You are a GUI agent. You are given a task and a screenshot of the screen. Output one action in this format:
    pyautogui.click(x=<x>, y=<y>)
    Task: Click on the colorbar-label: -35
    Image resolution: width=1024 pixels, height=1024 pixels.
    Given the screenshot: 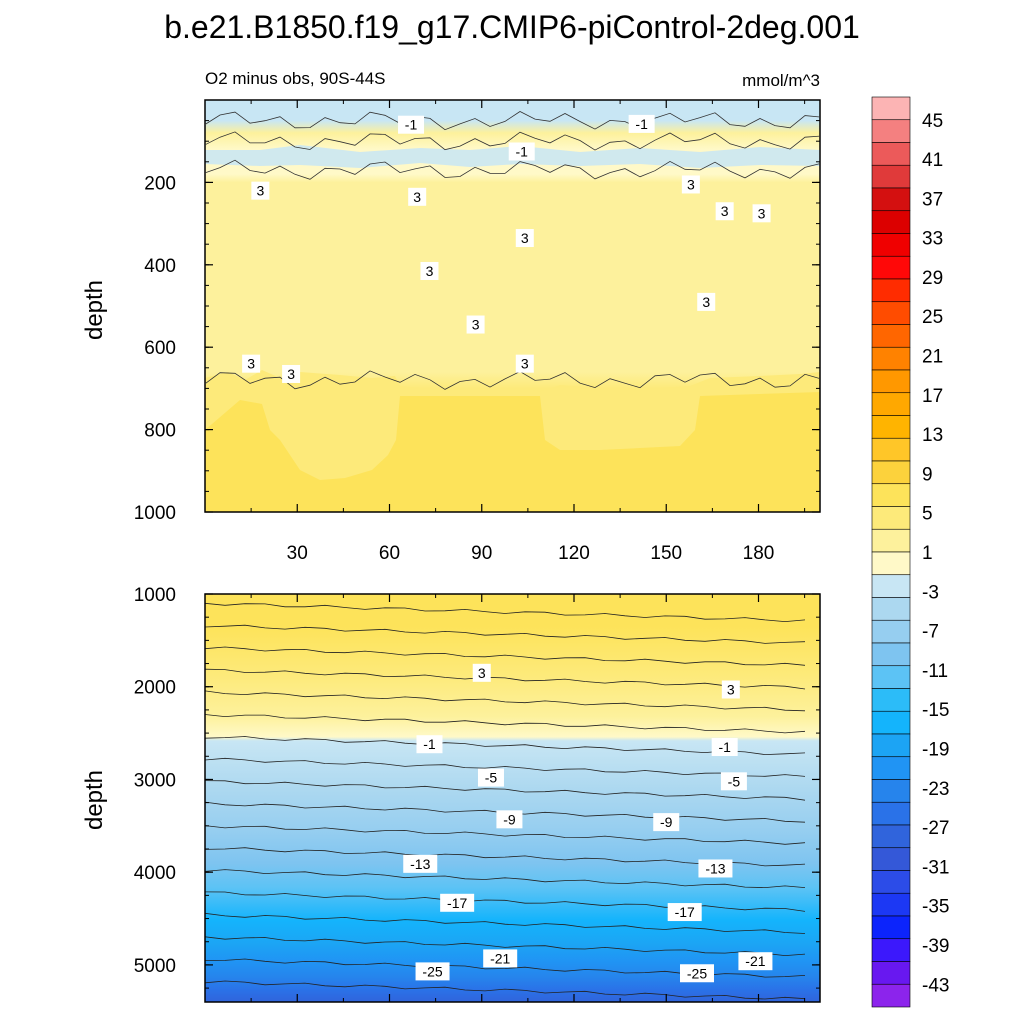 What is the action you would take?
    pyautogui.click(x=935, y=907)
    